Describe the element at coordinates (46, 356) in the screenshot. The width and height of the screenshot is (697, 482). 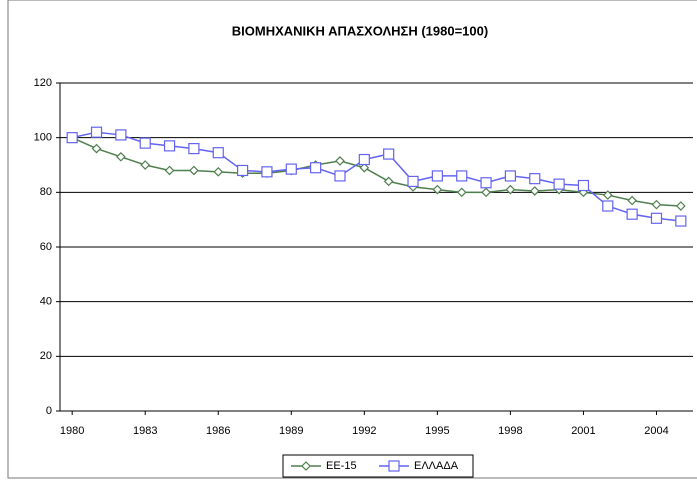
I see `y-tick-label: 20` at that location.